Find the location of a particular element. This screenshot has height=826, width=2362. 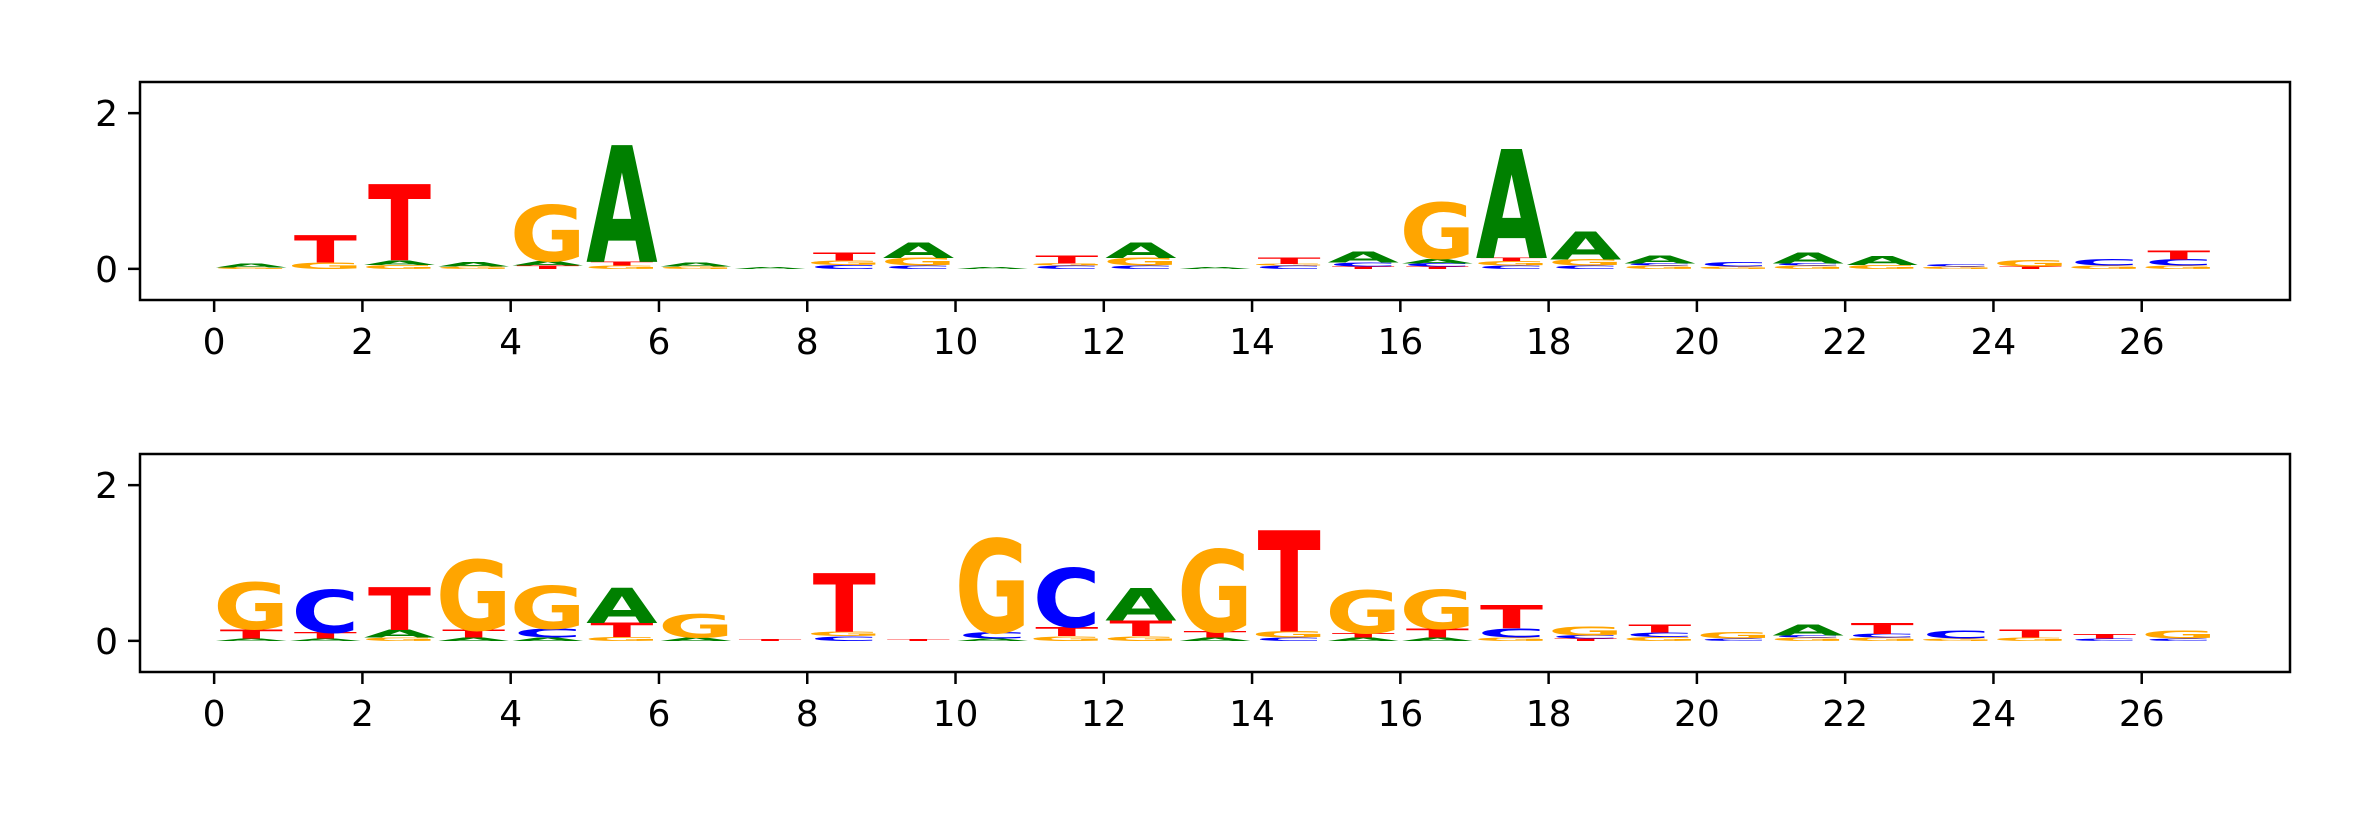

x-tick-label: 20 is located at coordinates (1697, 714).